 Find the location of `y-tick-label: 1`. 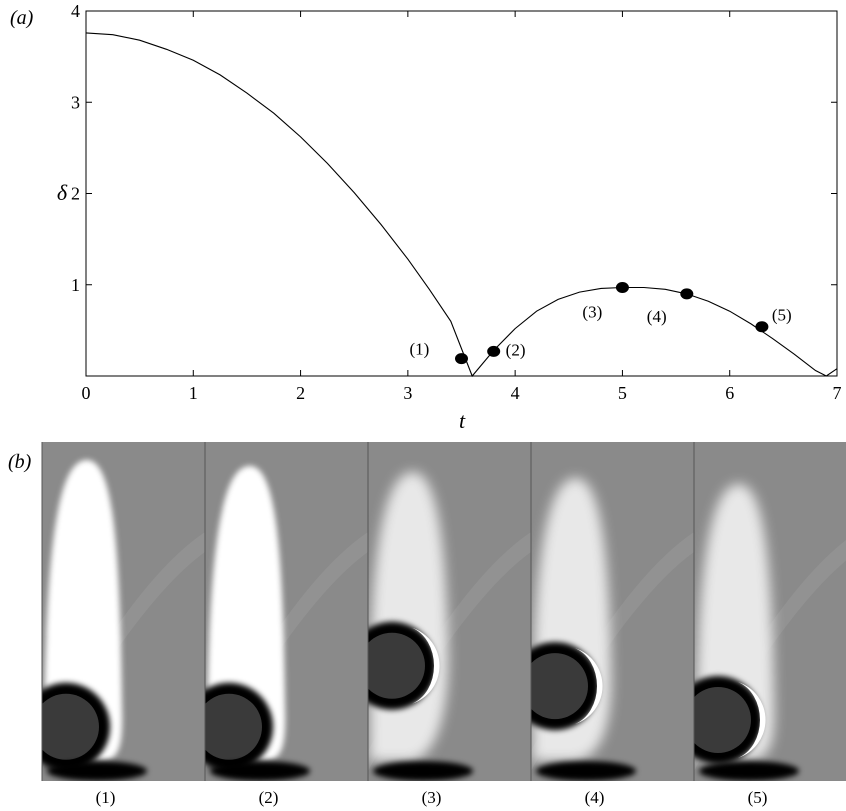

y-tick-label: 1 is located at coordinates (75, 285).